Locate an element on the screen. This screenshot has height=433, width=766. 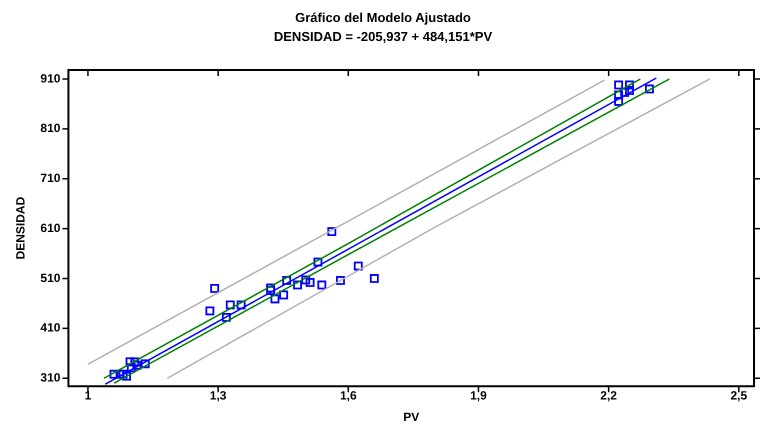
y-tick-label: 310 is located at coordinates (50, 377).